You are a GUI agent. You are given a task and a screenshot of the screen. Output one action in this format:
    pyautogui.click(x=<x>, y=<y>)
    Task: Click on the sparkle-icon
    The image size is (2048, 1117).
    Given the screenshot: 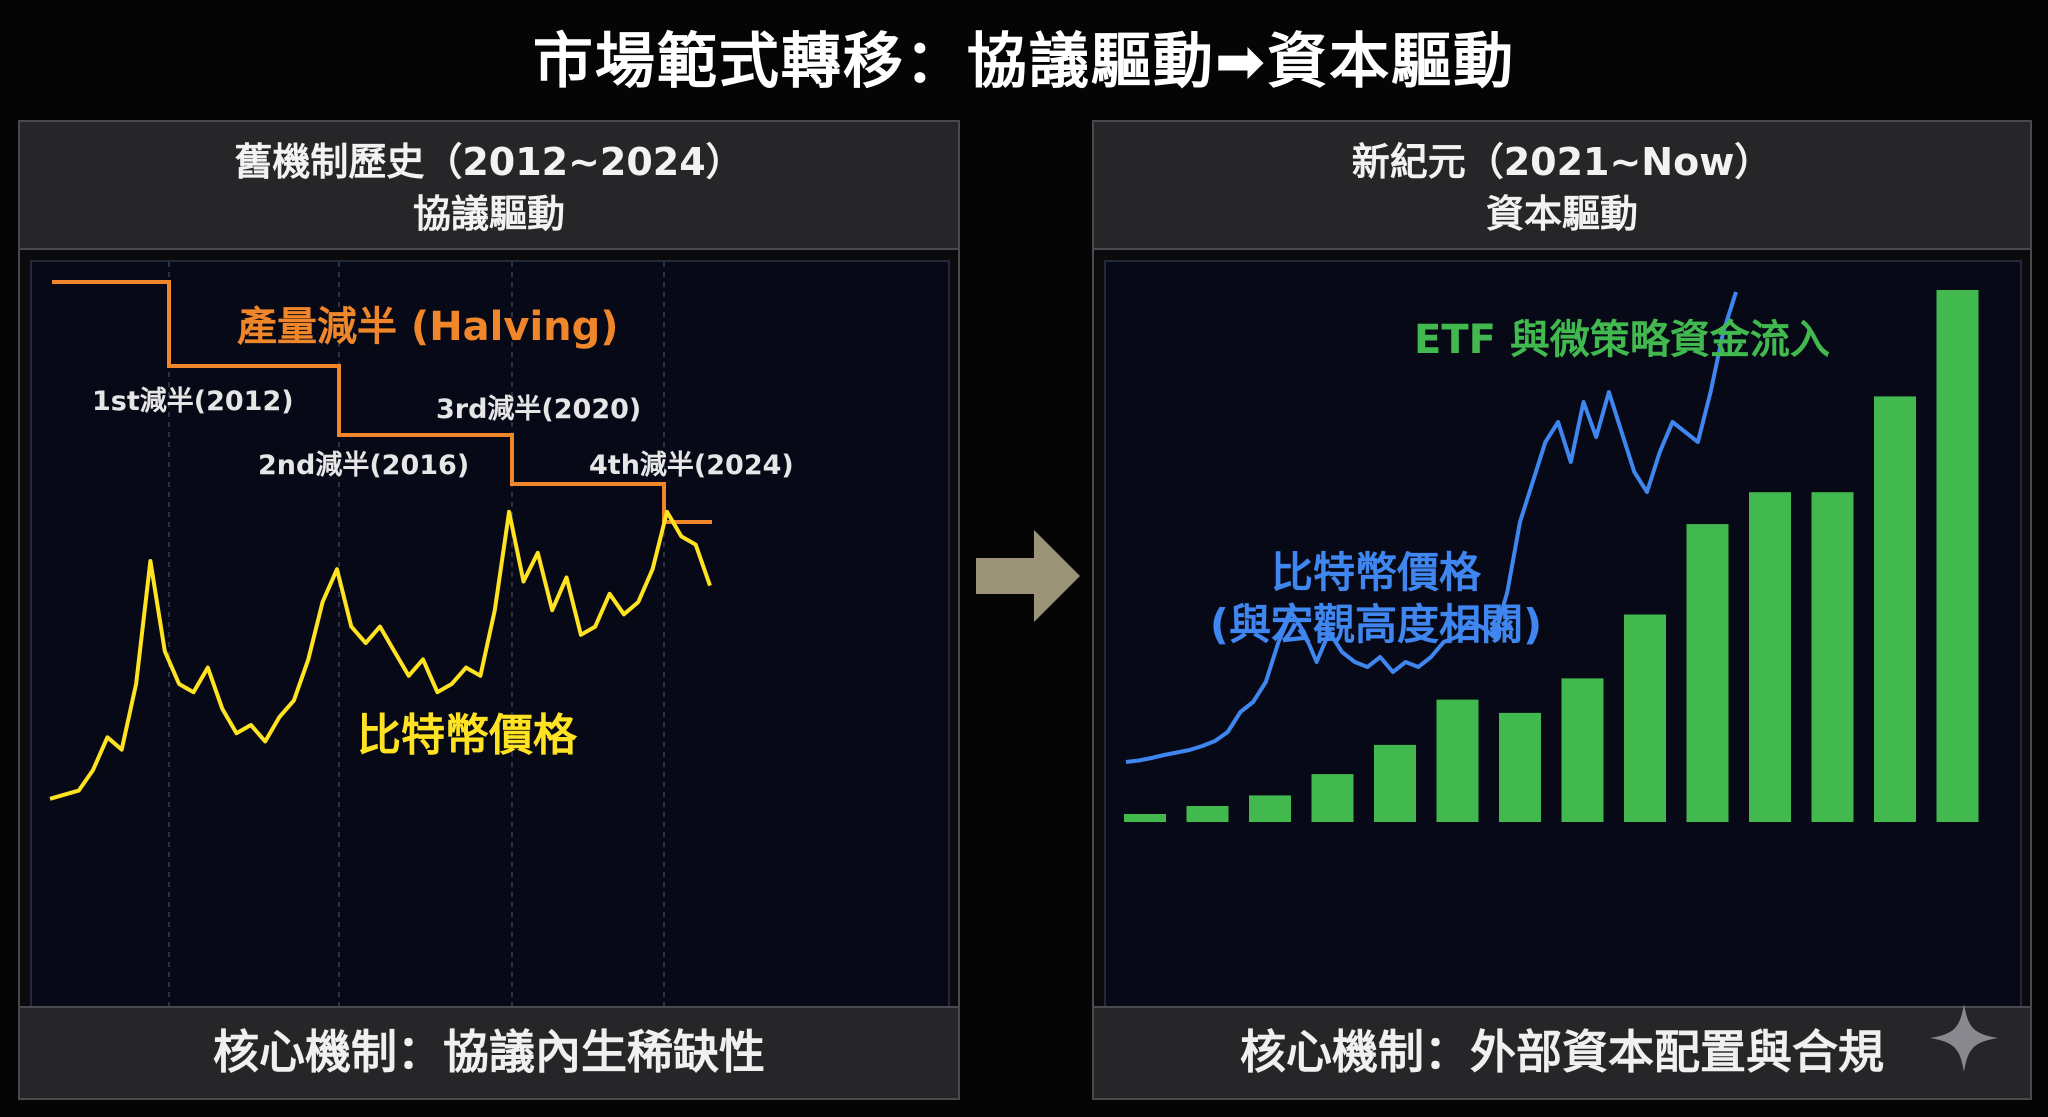 What is the action you would take?
    pyautogui.click(x=1964, y=1038)
    